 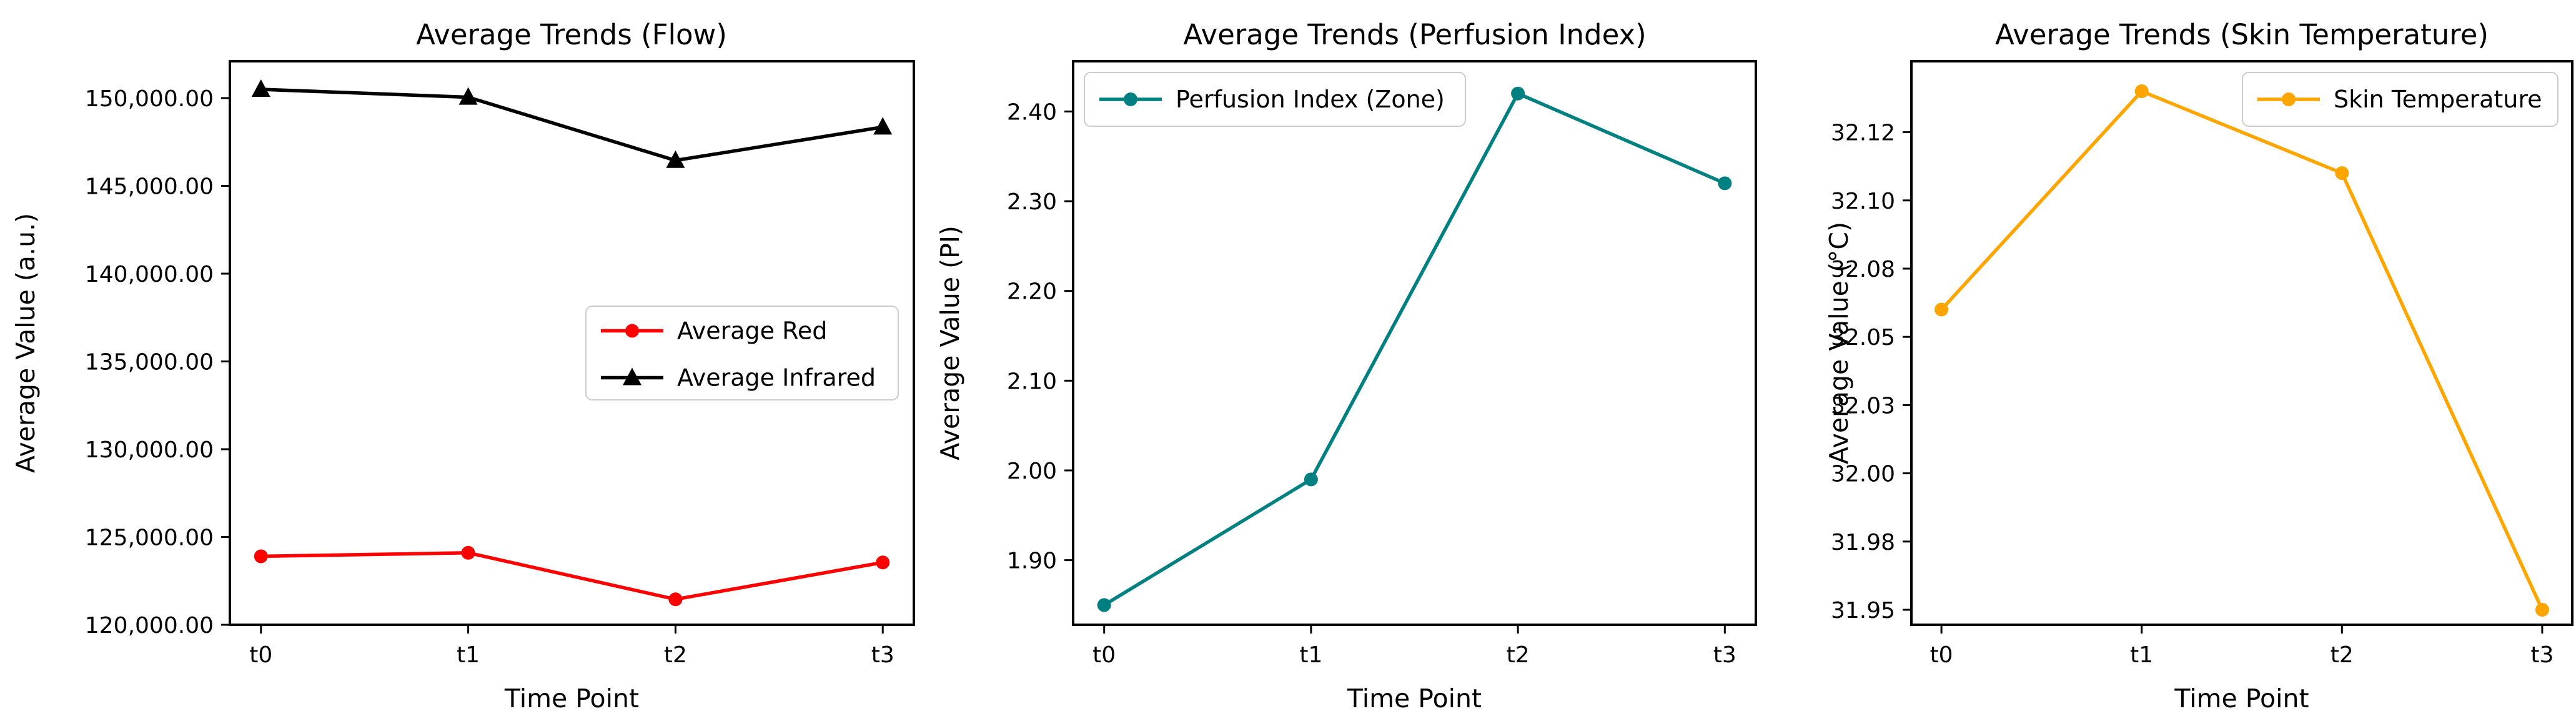 What do you see at coordinates (571, 125) in the screenshot?
I see `series-line-average-infrared` at bounding box center [571, 125].